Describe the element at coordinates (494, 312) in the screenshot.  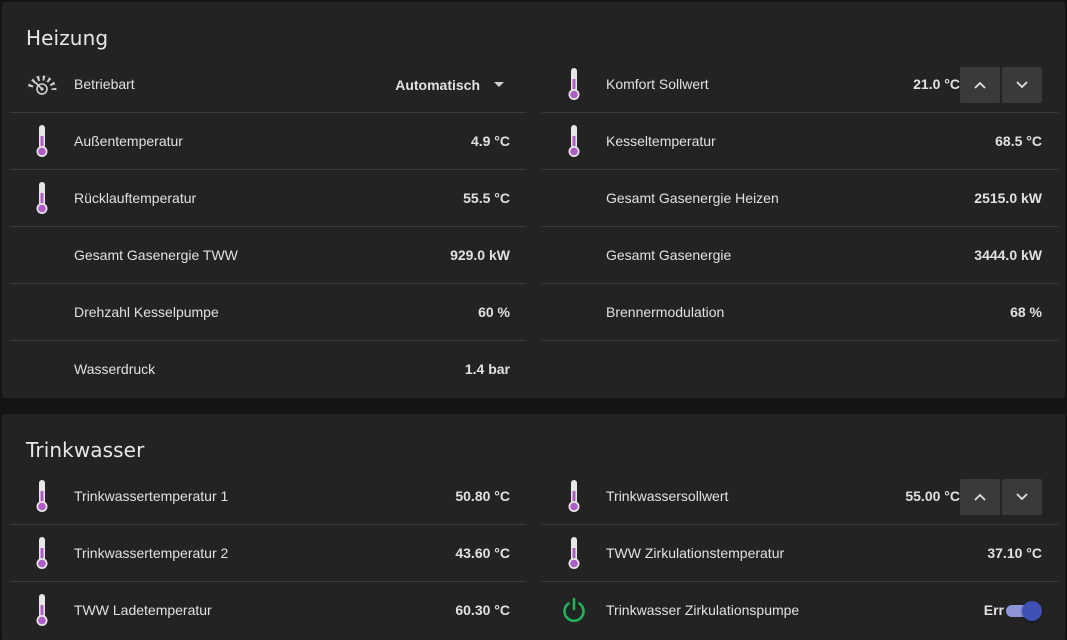
I see `row-value: 60 %` at that location.